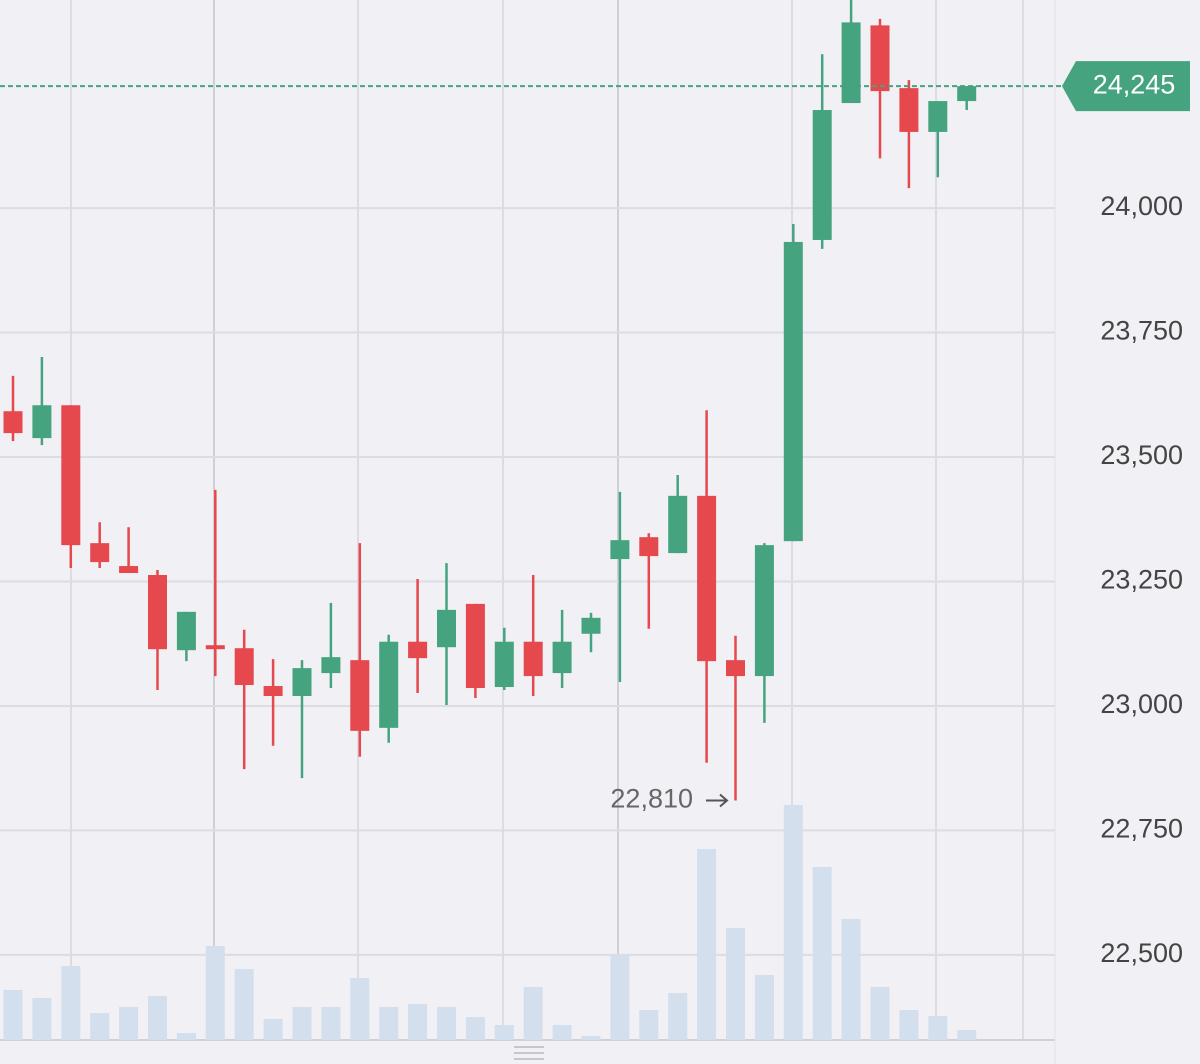 This screenshot has height=1064, width=1200. Describe the element at coordinates (1141, 829) in the screenshot. I see `y-tick-label: 22,750` at that location.